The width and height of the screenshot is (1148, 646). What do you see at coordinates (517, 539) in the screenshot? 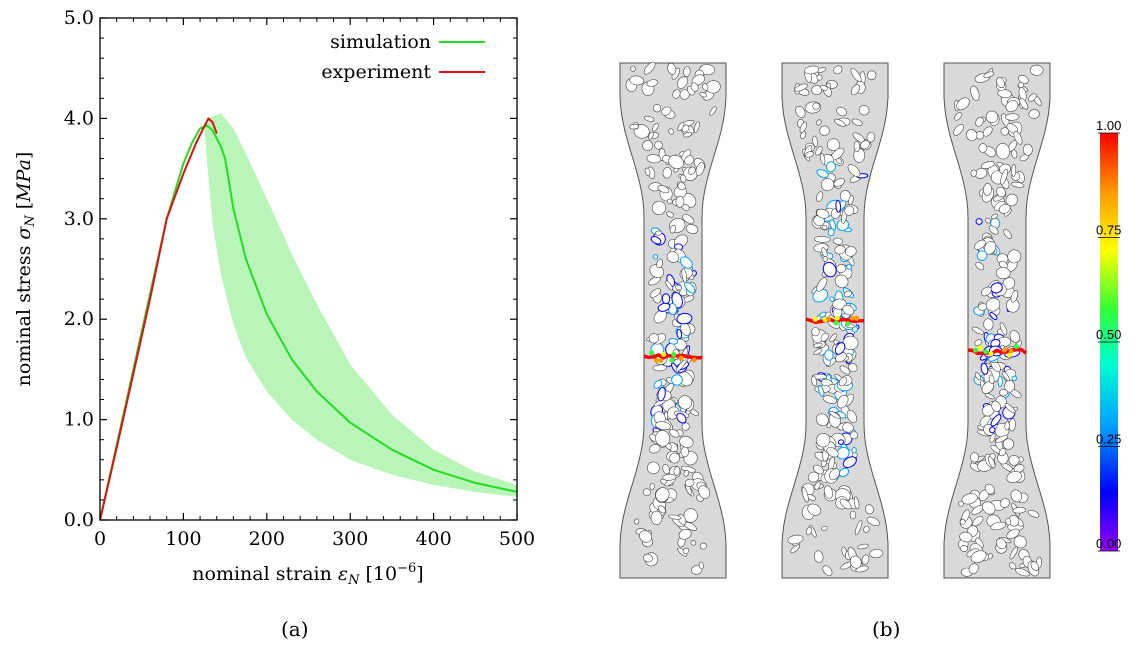
I see `x-tick-label: 500` at bounding box center [517, 539].